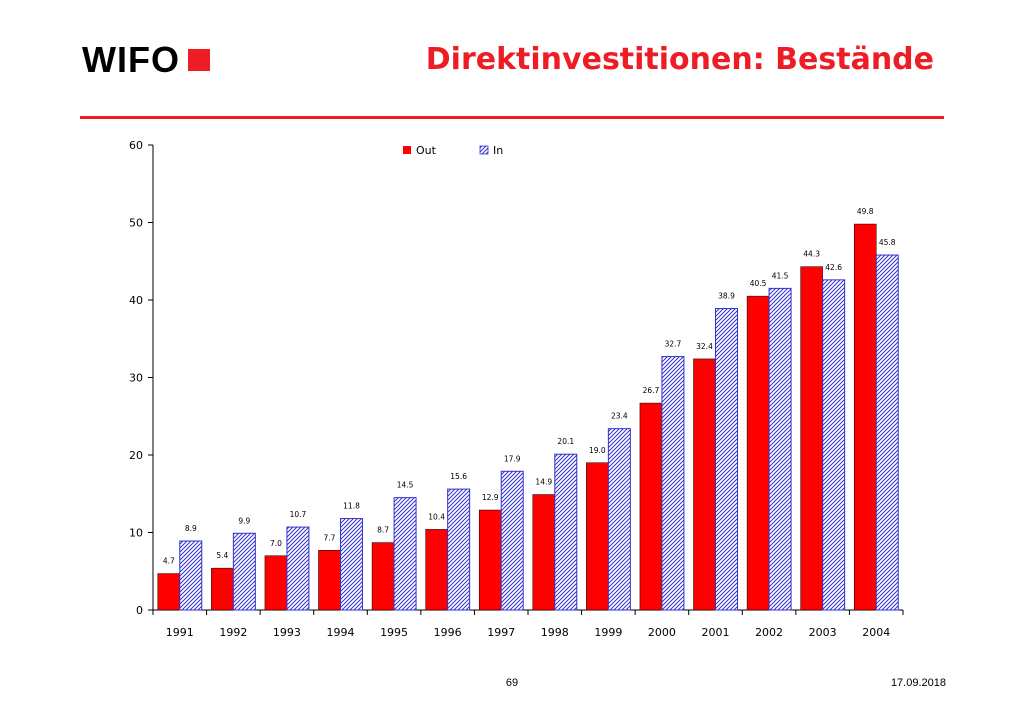  Describe the element at coordinates (351, 506) in the screenshot. I see `data-label-in: 11.8` at that location.